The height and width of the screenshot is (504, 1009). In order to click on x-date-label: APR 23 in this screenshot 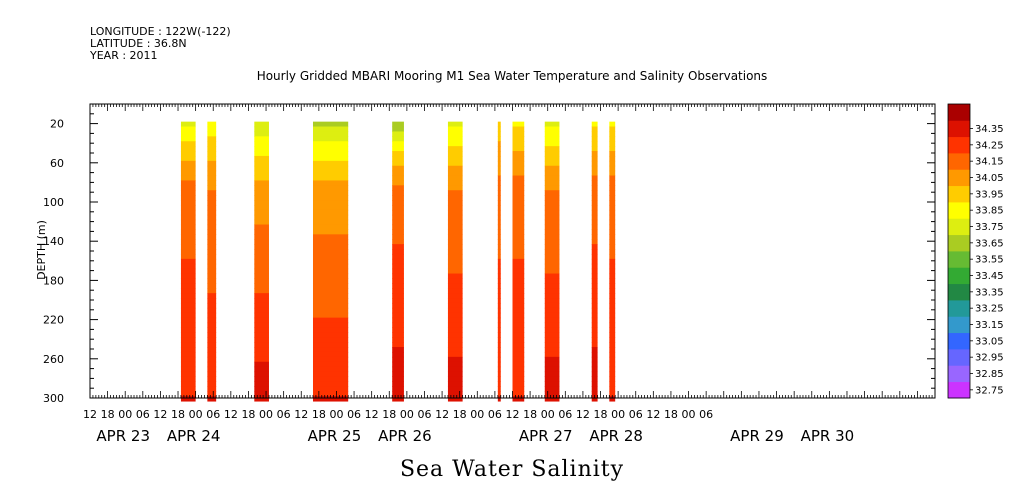, I will do `click(123, 436)`.